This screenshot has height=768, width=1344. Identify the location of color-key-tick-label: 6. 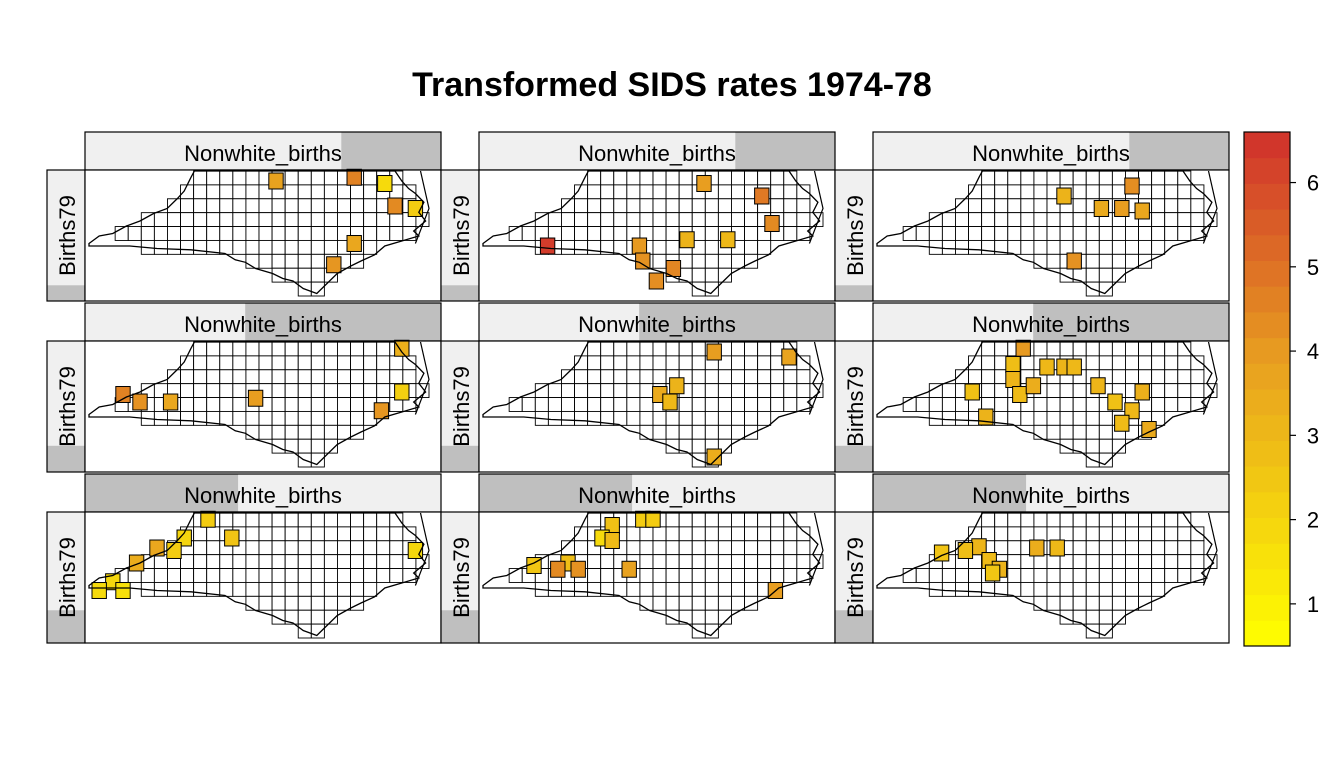
(1313, 183).